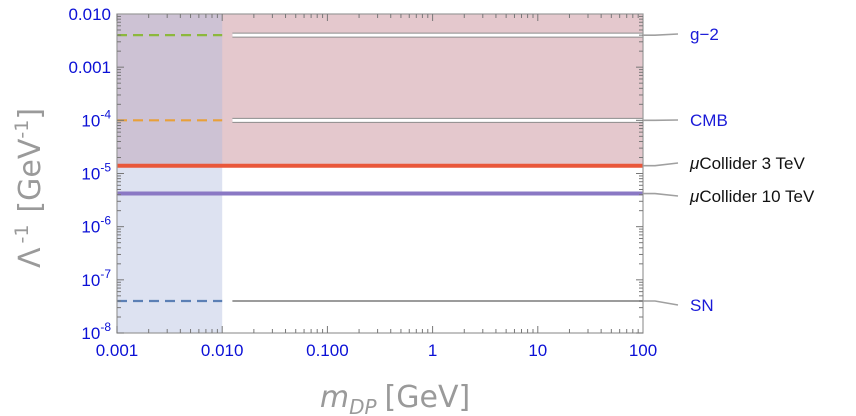  I want to click on y-tick-label: 10⁻⁸, so click(96, 331).